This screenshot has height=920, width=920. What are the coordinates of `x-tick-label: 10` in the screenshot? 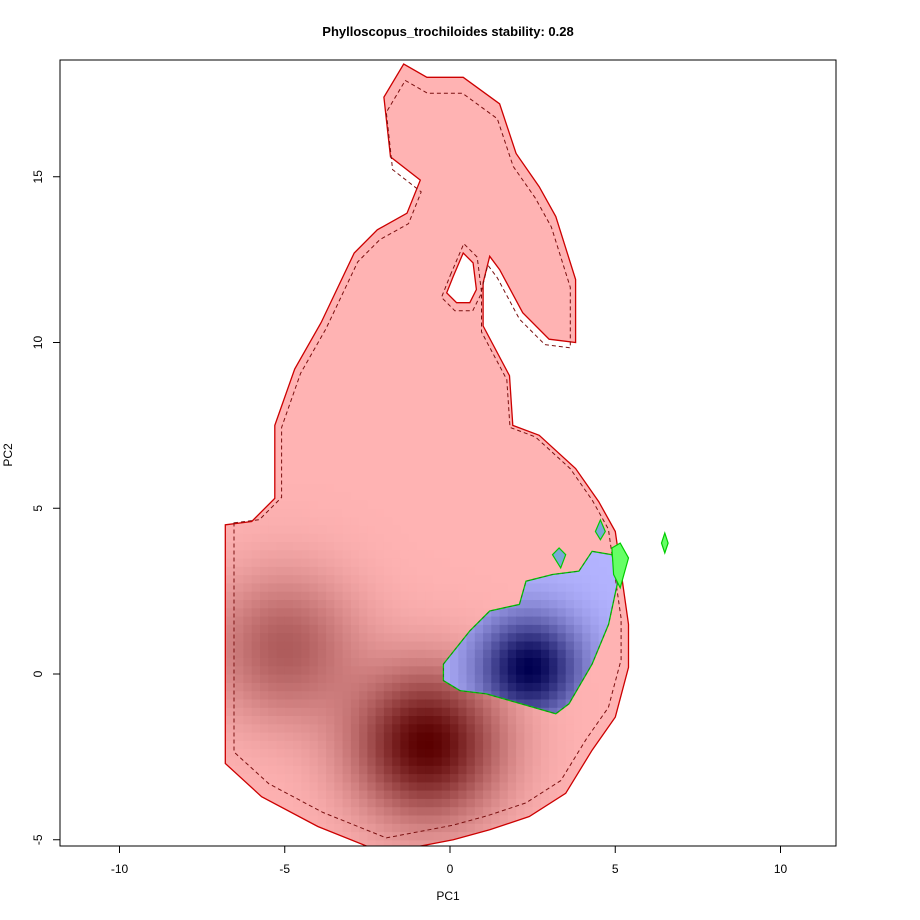 It's located at (781, 869).